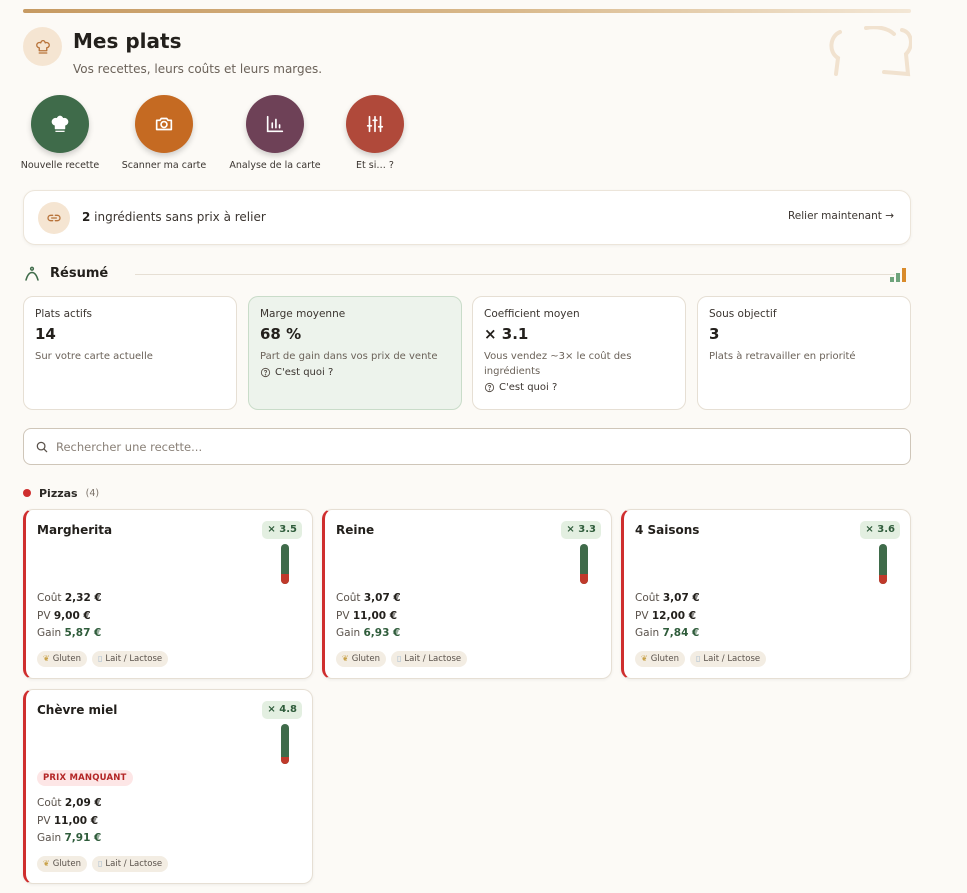 This screenshot has width=967, height=893. What do you see at coordinates (714, 334) in the screenshot?
I see `stat-value: 3` at bounding box center [714, 334].